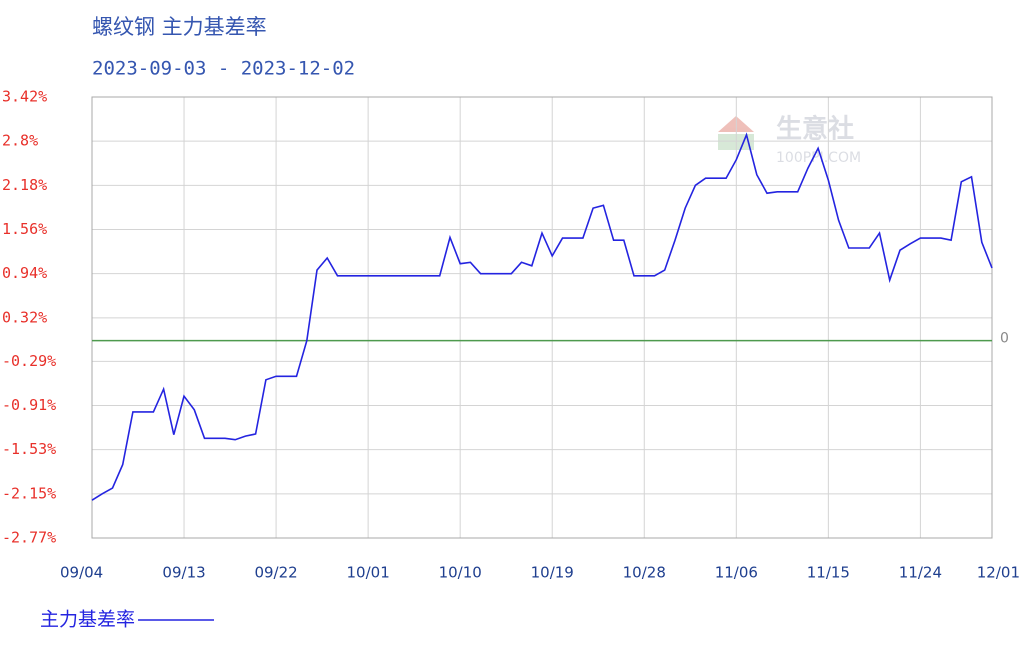 This screenshot has height=650, width=1024. I want to click on y-tick-label: 1.56%, so click(24, 229).